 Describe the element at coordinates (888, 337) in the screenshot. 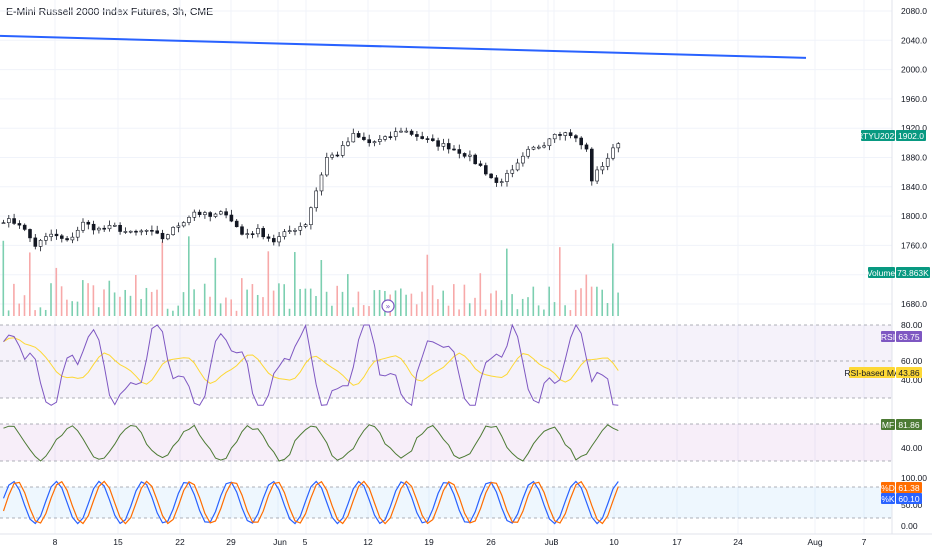

I see `rsi-label: RSI` at that location.